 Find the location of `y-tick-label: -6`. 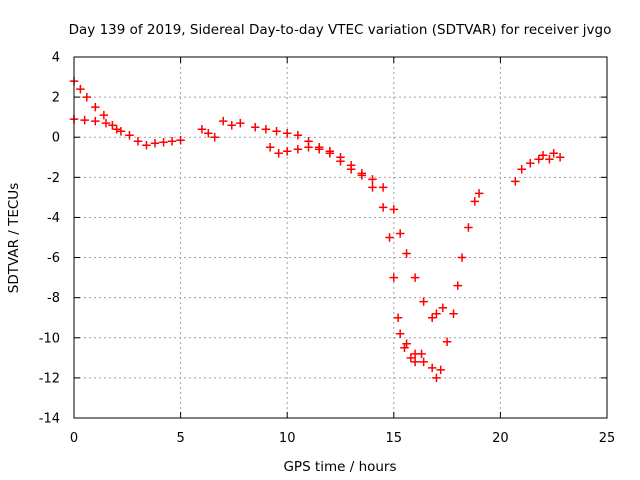

y-tick-label: -6 is located at coordinates (53, 258).